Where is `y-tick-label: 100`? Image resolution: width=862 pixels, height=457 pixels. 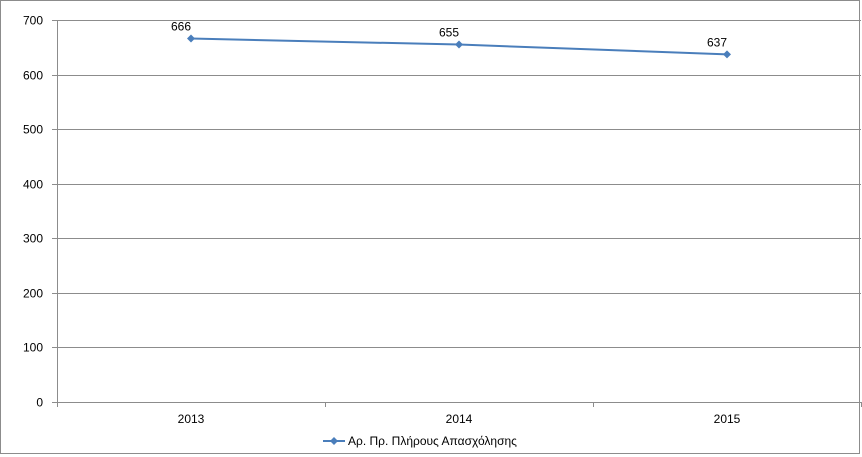
y-tick-label: 100 is located at coordinates (33, 348).